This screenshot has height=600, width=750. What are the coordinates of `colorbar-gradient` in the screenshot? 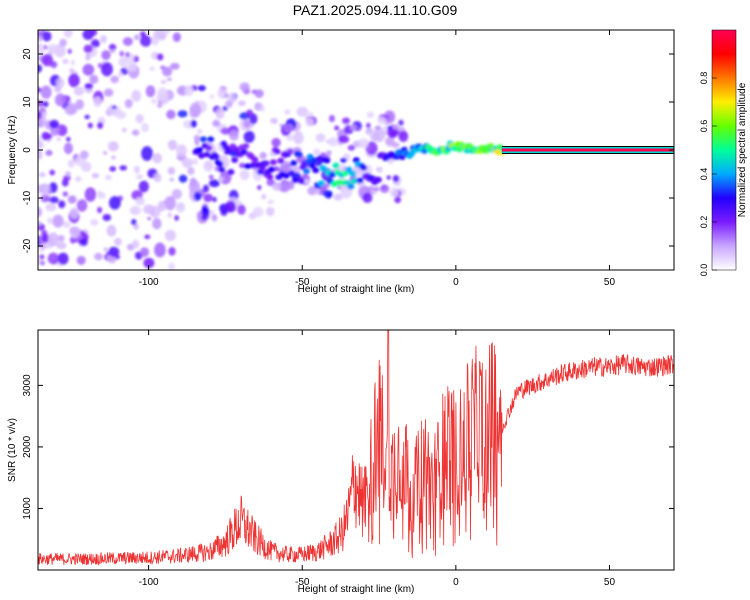 It's located at (724, 150).